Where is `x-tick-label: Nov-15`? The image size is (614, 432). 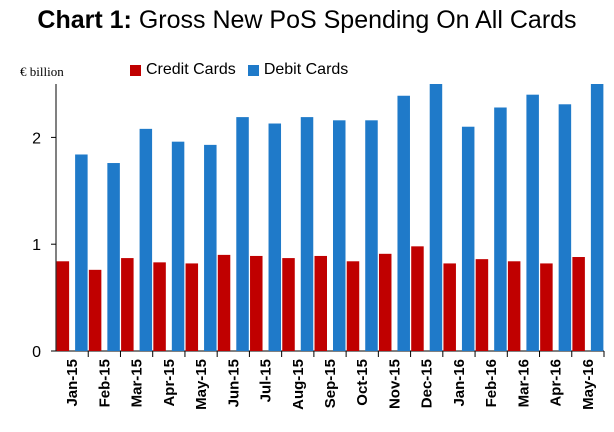
x-tick-label: Nov-15 is located at coordinates (394, 384).